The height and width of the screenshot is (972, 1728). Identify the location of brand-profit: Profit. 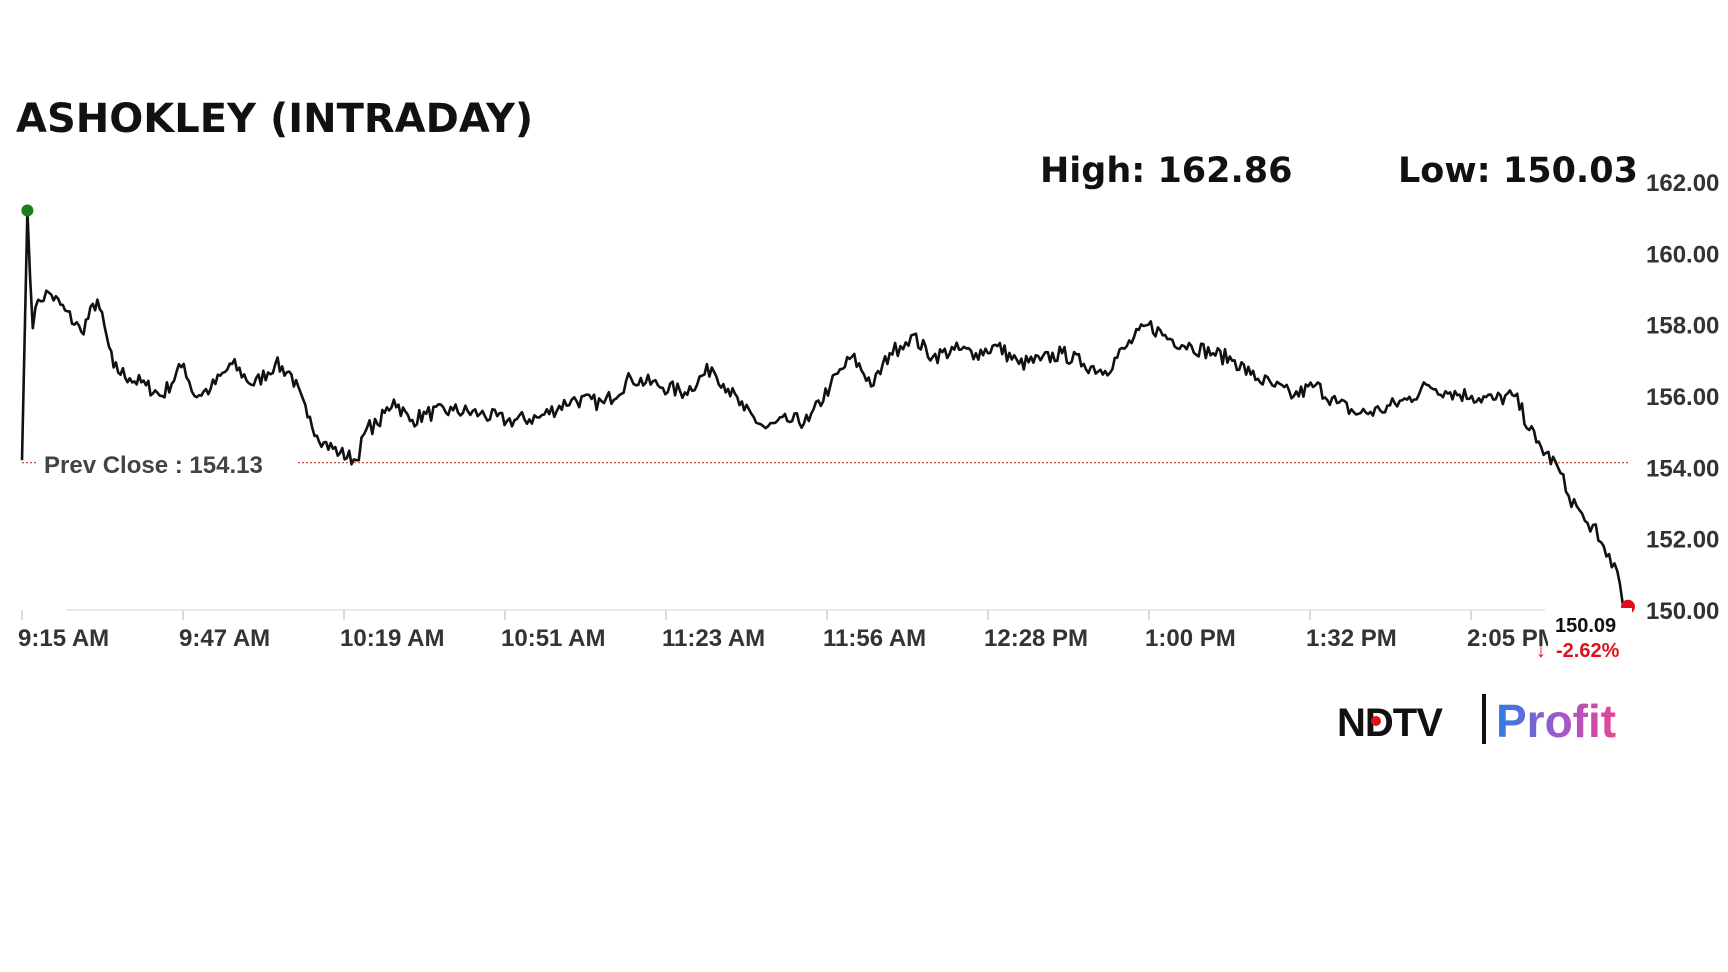
(1556, 721).